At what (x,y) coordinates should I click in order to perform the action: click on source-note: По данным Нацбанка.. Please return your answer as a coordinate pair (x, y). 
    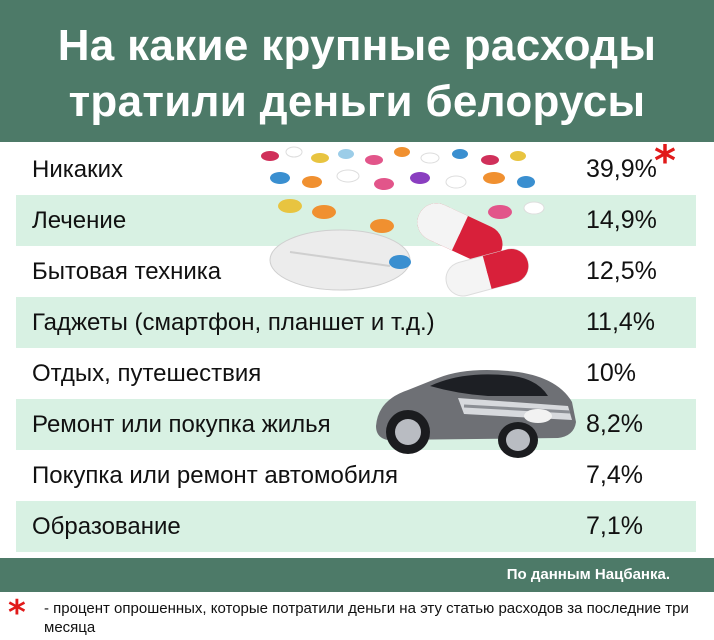
    Looking at the image, I should click on (588, 574).